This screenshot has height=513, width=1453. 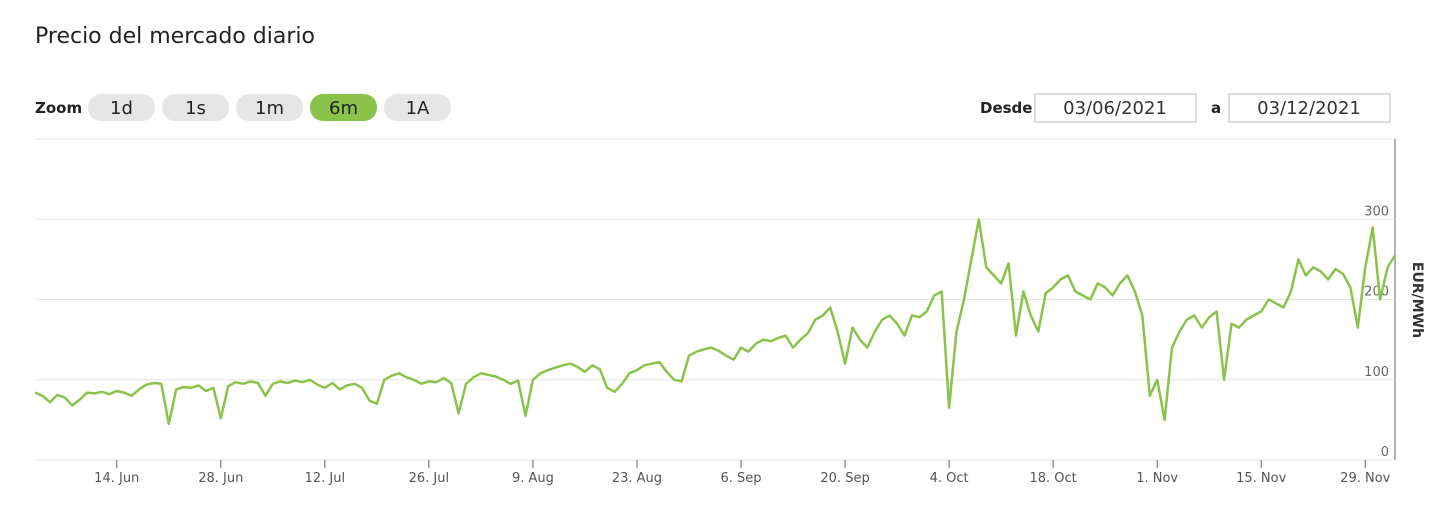 What do you see at coordinates (1385, 452) in the screenshot?
I see `y-tick-label: 0` at bounding box center [1385, 452].